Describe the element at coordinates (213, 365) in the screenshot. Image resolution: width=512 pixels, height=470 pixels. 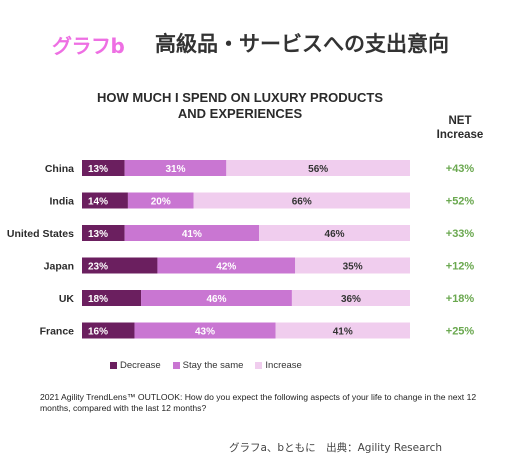
I see `legend-label-stay: Stay the same` at that location.